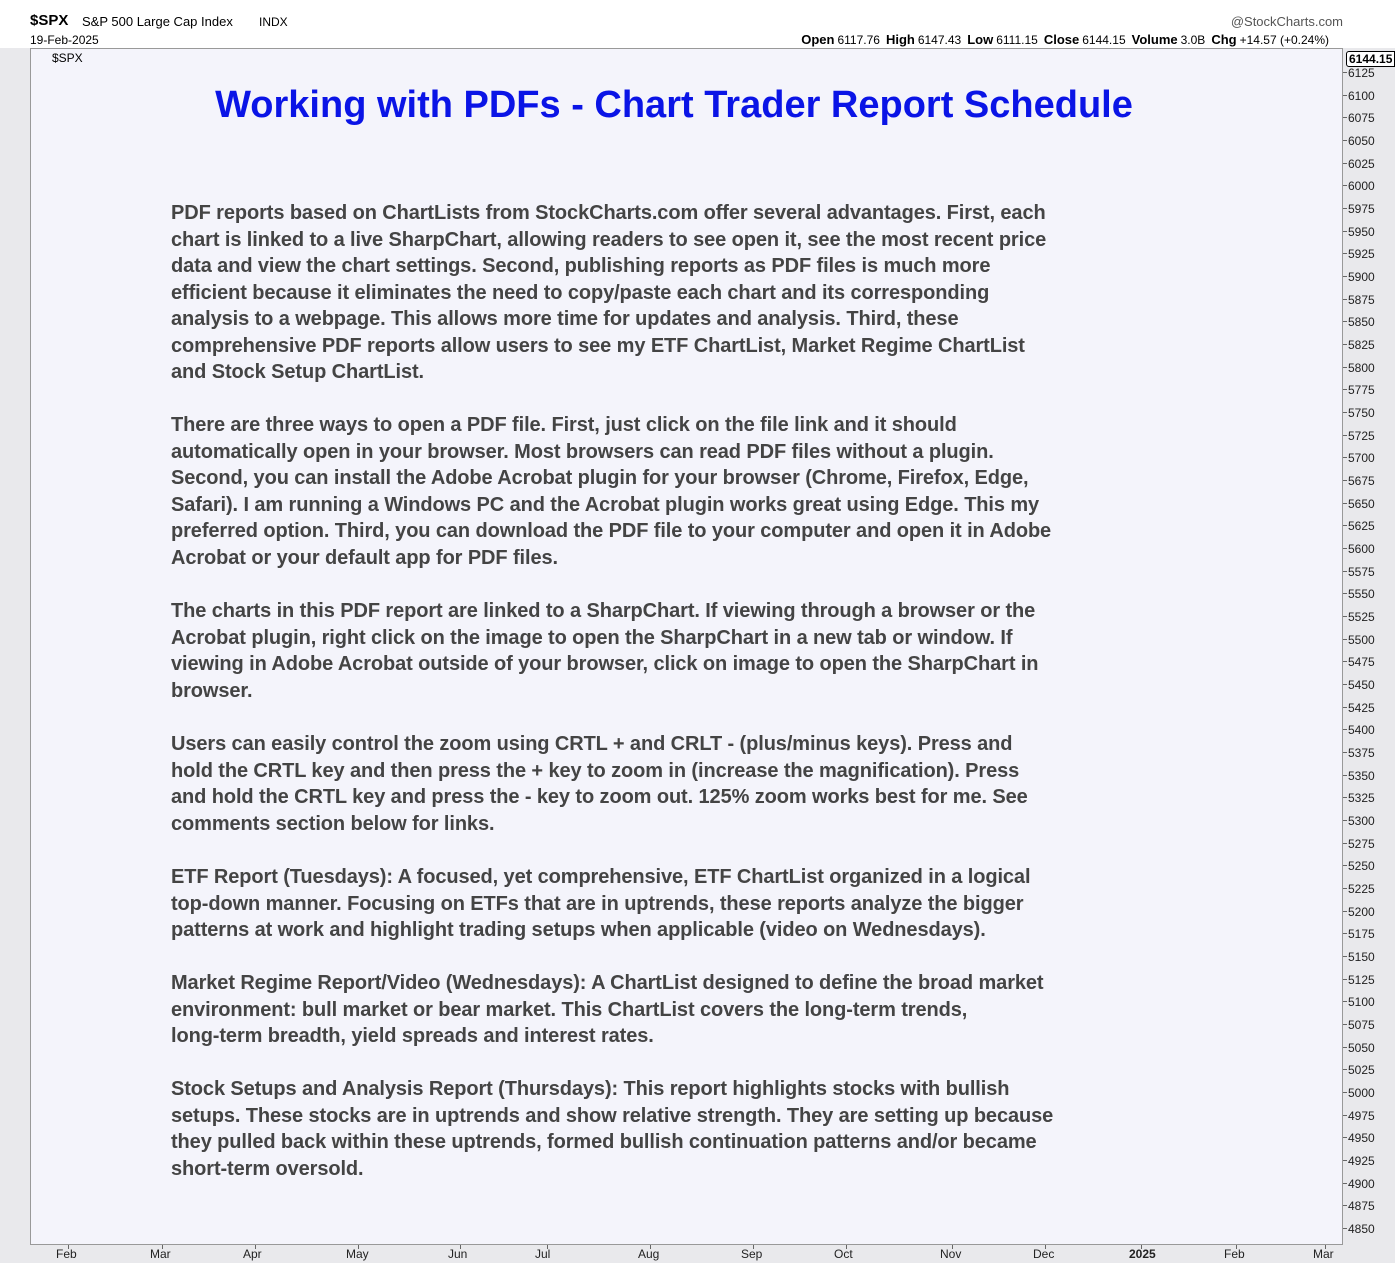  Describe the element at coordinates (1323, 1254) in the screenshot. I see `x-tick-label: Mar` at that location.